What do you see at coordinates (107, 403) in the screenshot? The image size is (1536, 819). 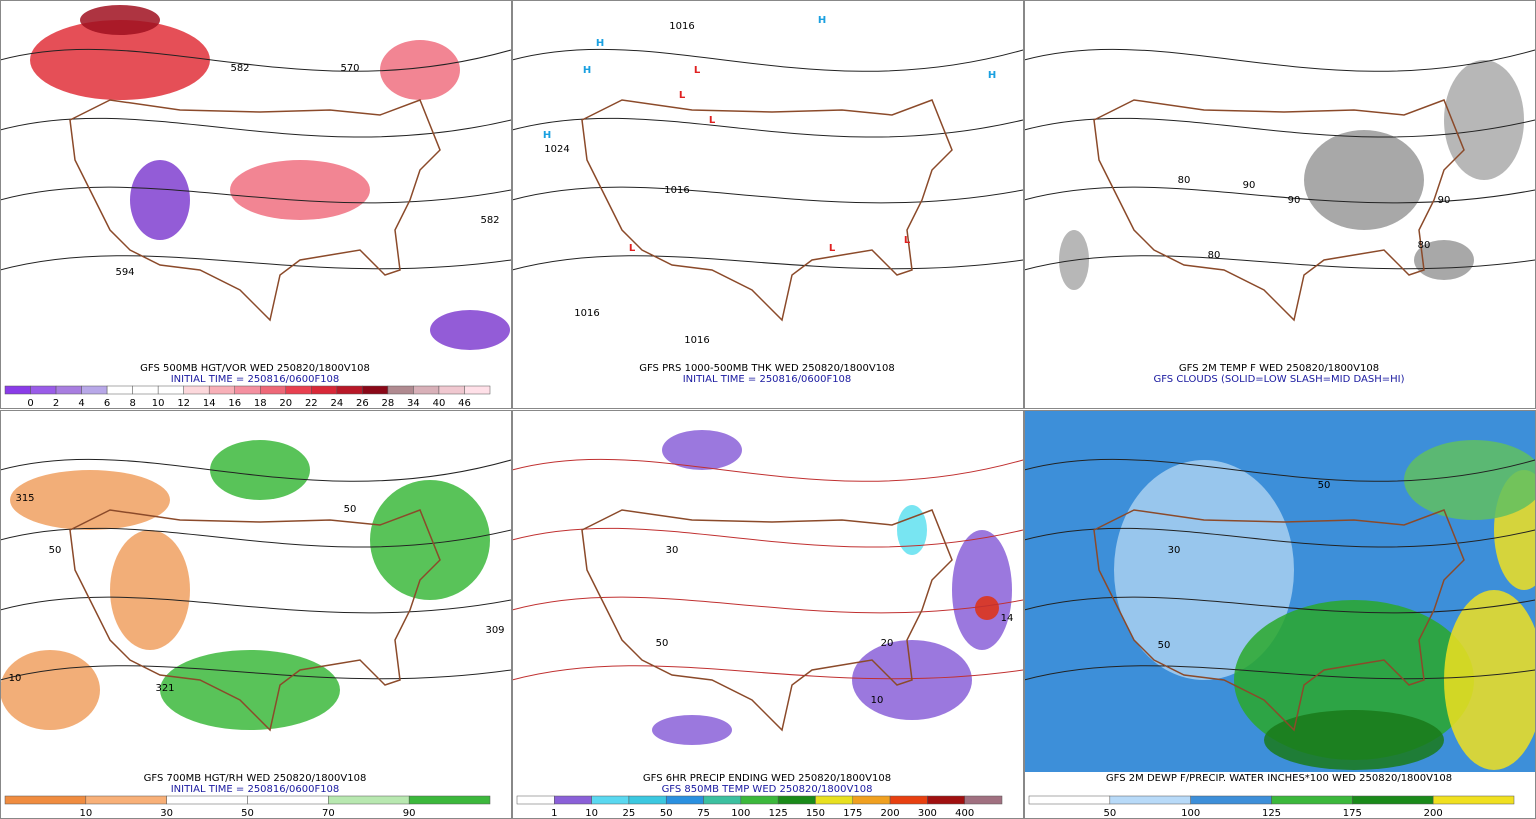 I see `colorbar-label: 6` at bounding box center [107, 403].